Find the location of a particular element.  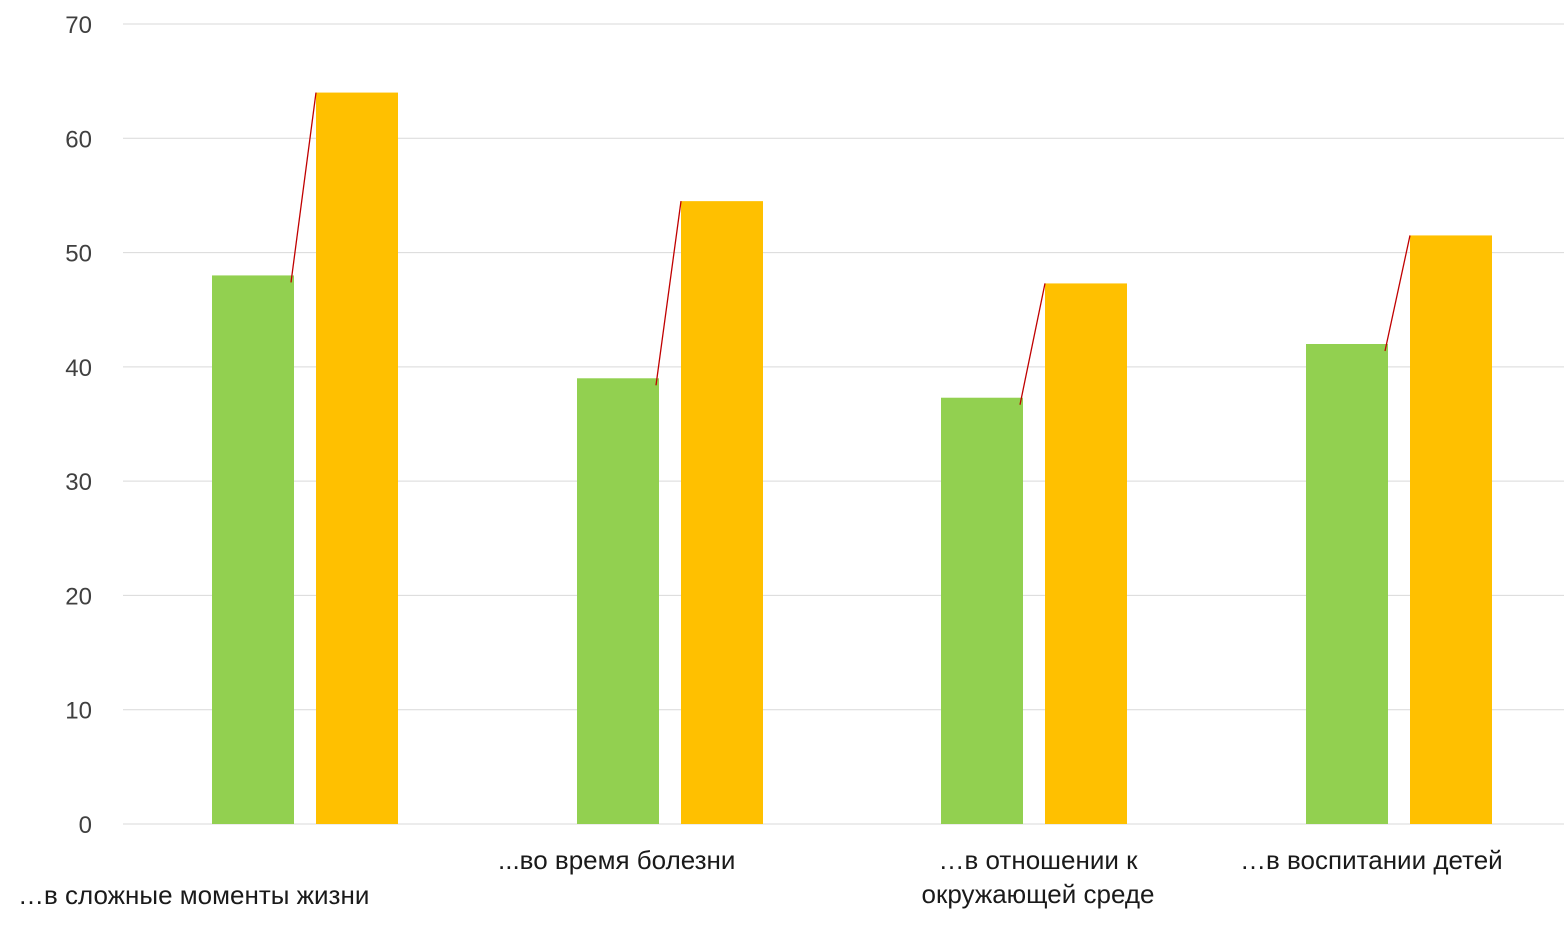

y-tick-label: 20 is located at coordinates (78, 596).